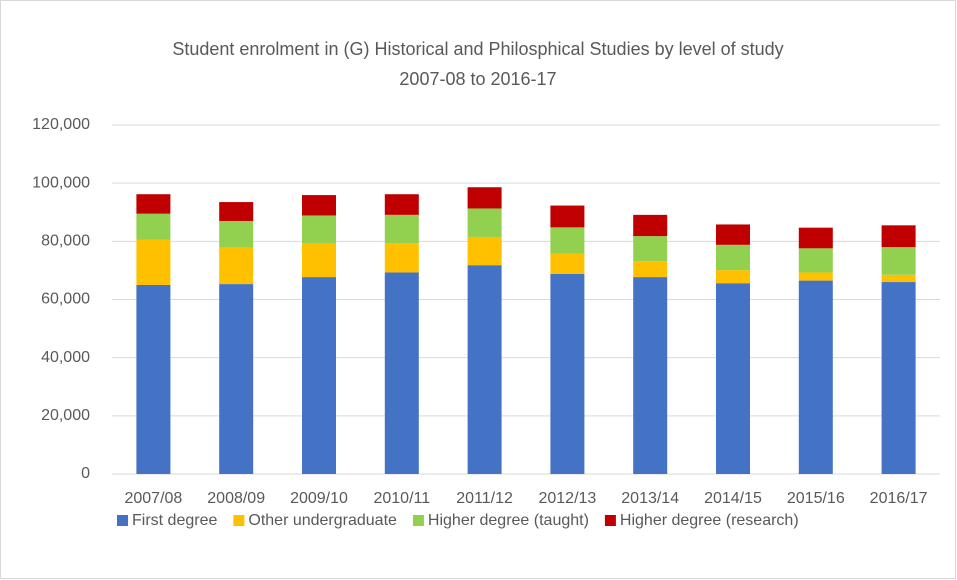 Image resolution: width=957 pixels, height=580 pixels. What do you see at coordinates (85, 473) in the screenshot?
I see `y-tick-label: 0` at bounding box center [85, 473].